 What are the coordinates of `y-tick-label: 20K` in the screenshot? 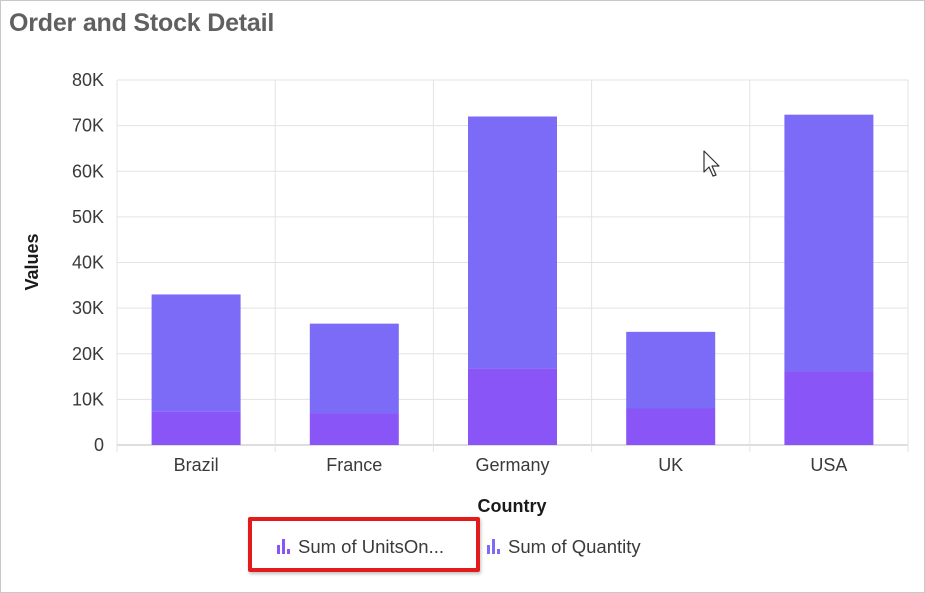 It's located at (88, 354).